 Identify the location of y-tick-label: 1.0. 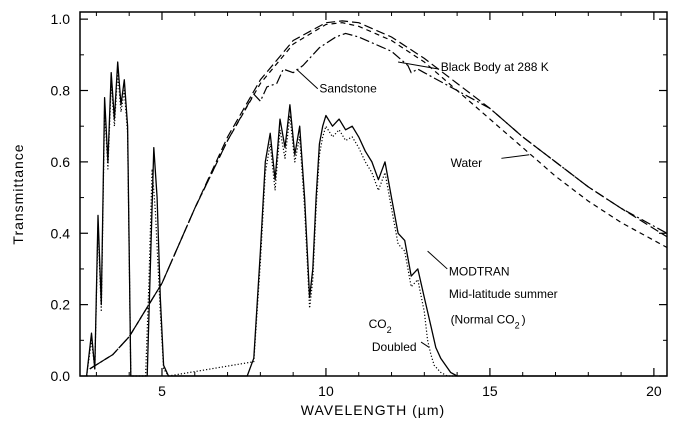
(61, 19).